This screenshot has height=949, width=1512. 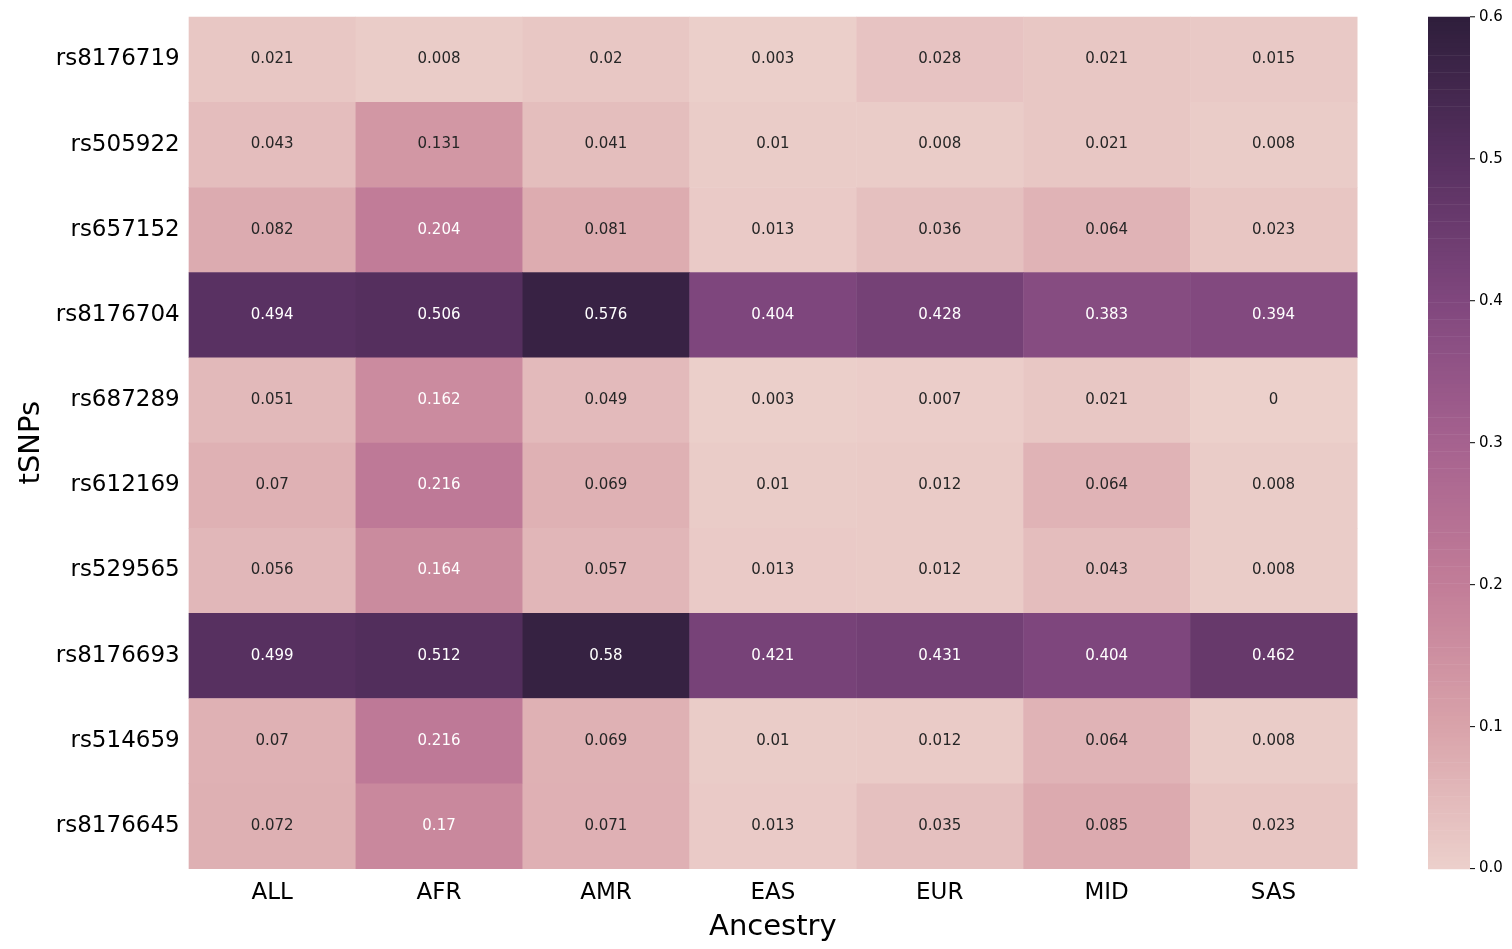 What do you see at coordinates (439, 313) in the screenshot?
I see `data-label: 0.506` at bounding box center [439, 313].